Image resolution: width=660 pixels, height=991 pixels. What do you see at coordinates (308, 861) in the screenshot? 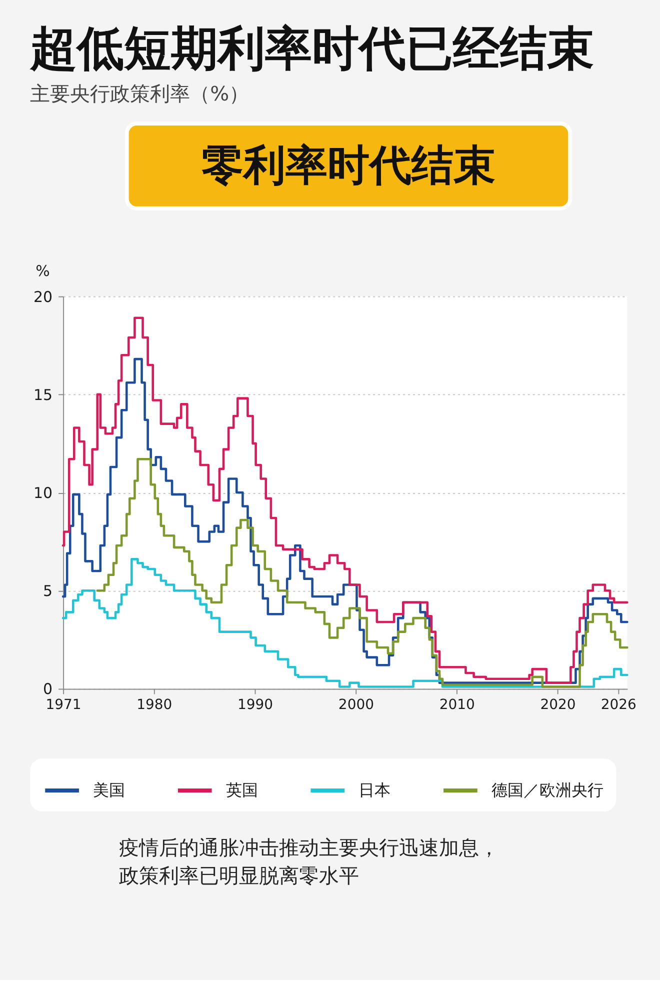
I see `text: 疫情后的通胀冲击推动主要央行迅速加息，政策利率已明显脱离零水平` at bounding box center [308, 861].